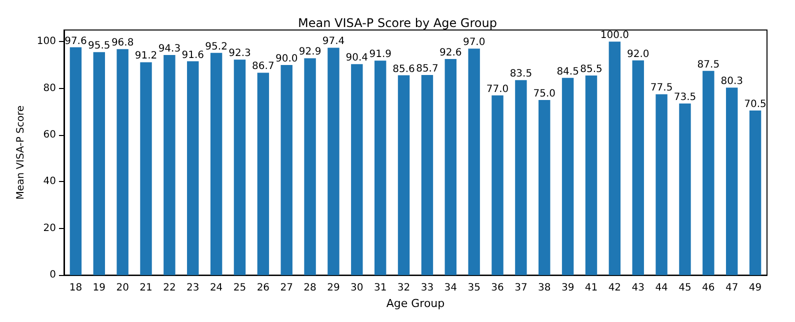 The image size is (795, 322). Describe the element at coordinates (615, 288) in the screenshot. I see `x-tick-label: 42` at that location.